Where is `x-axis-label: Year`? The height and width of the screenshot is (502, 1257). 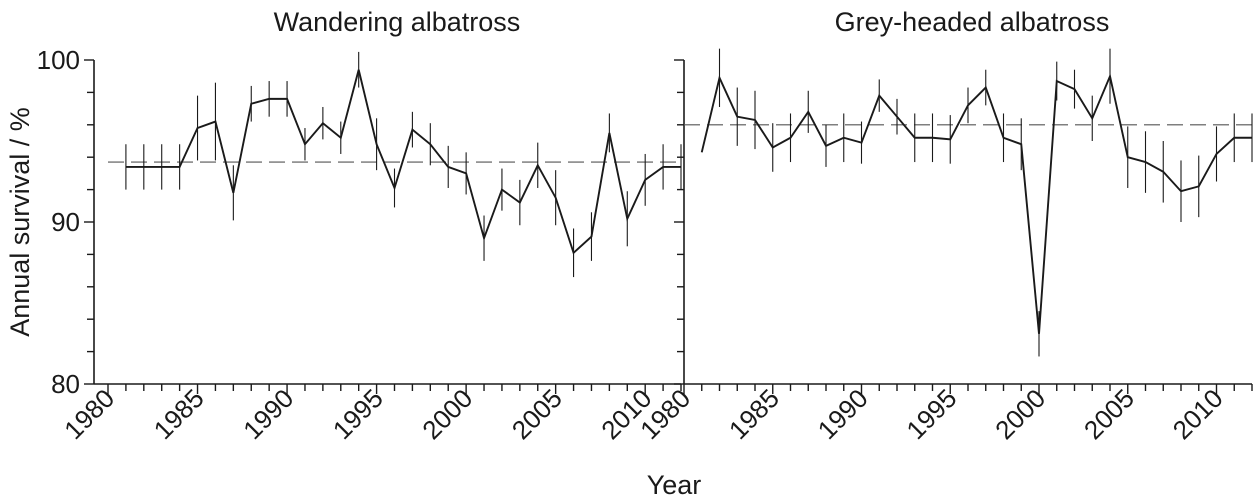
x-axis-label: Year is located at coordinates (674, 485).